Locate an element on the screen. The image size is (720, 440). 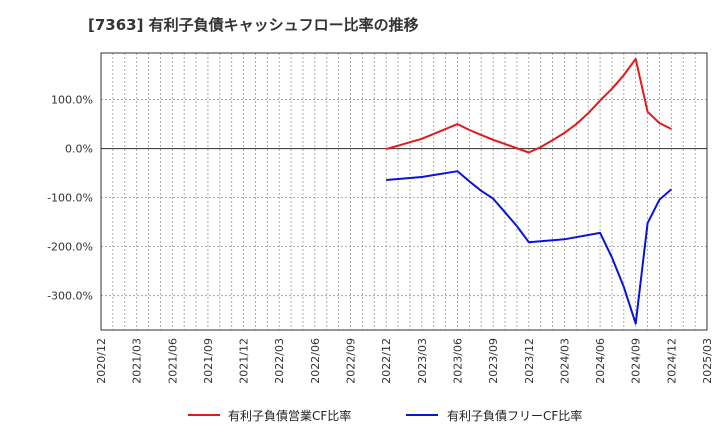
x-tick-label: 2023/03 is located at coordinates (422, 361).